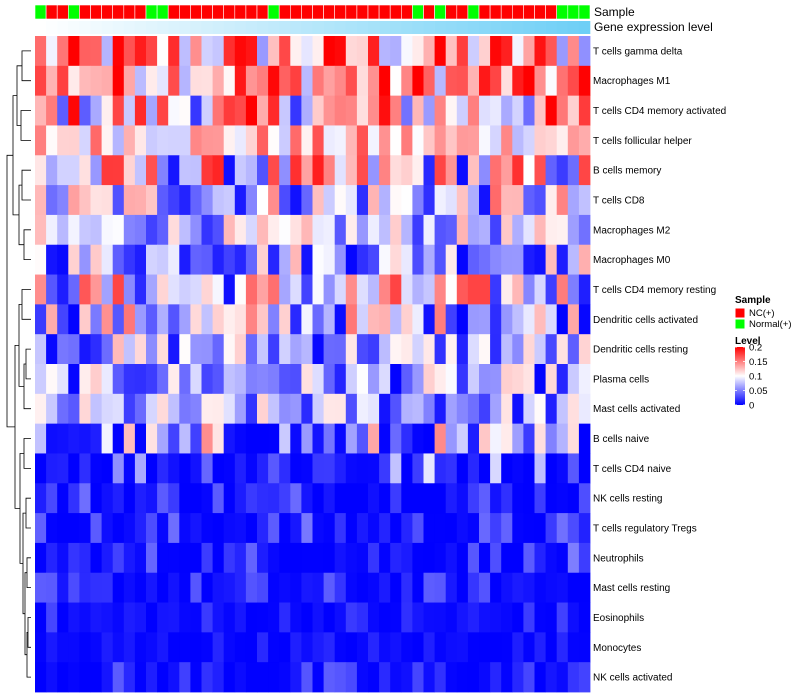 This screenshot has width=800, height=700. Describe the element at coordinates (621, 379) in the screenshot. I see `row-label: Plasma cells` at that location.